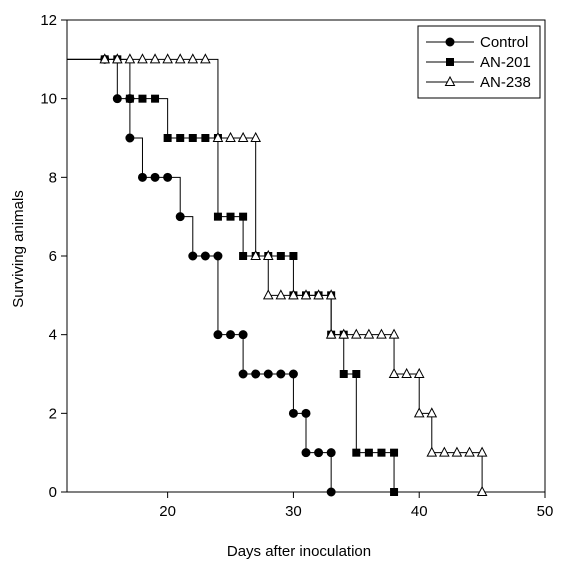 This screenshot has width=564, height=561. What do you see at coordinates (48, 20) in the screenshot?
I see `y-tick-label: 12` at bounding box center [48, 20].